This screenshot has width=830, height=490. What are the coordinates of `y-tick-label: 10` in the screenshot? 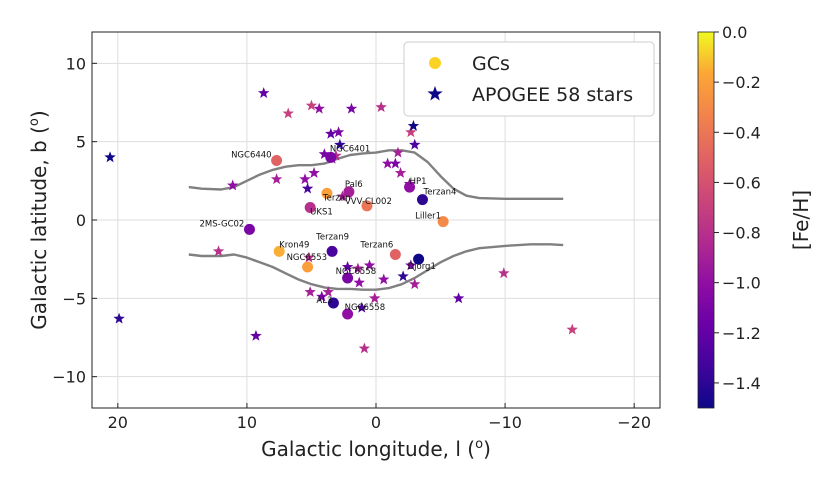 It's located at (76, 63).